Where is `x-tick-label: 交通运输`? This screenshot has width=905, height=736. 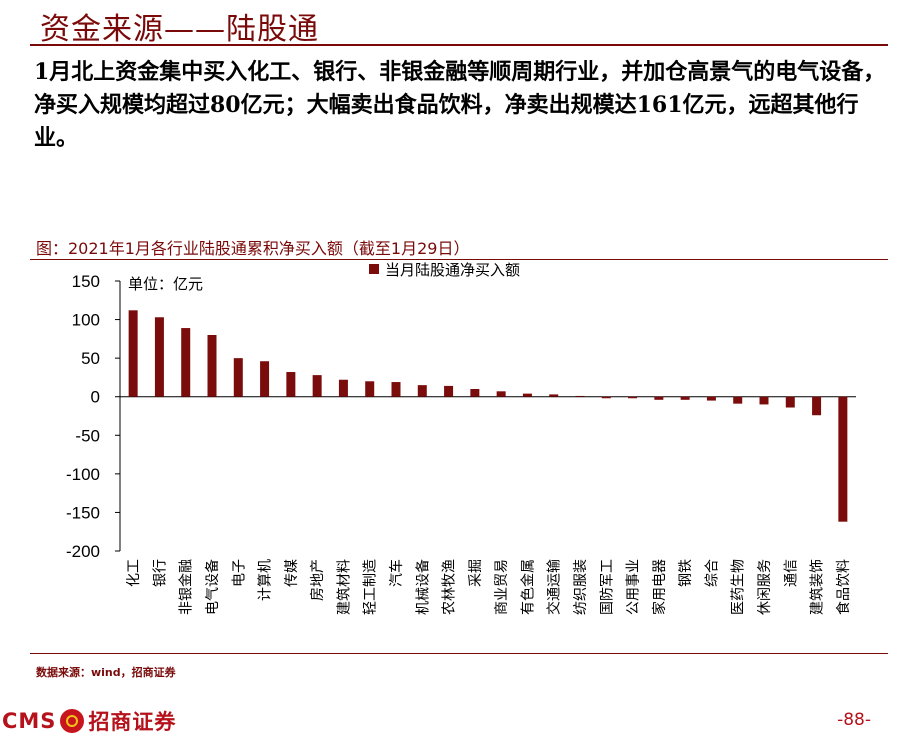 x-tick-label: 交通运输 is located at coordinates (554, 587).